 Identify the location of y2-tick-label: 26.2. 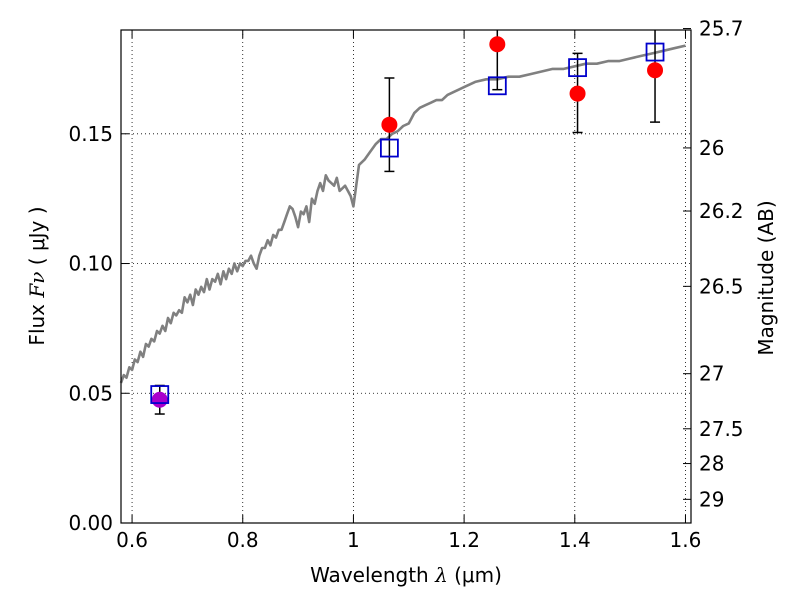
(721, 211).